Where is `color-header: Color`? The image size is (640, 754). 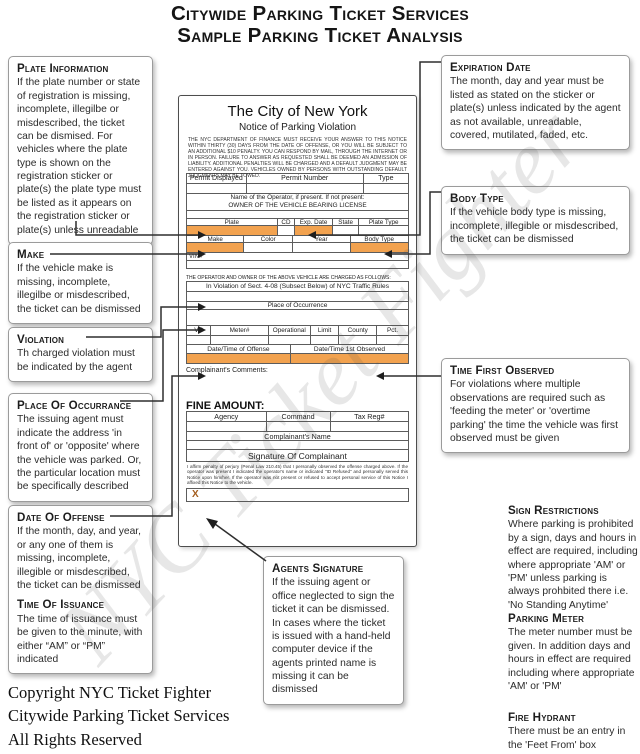
color-header: Color is located at coordinates (269, 239).